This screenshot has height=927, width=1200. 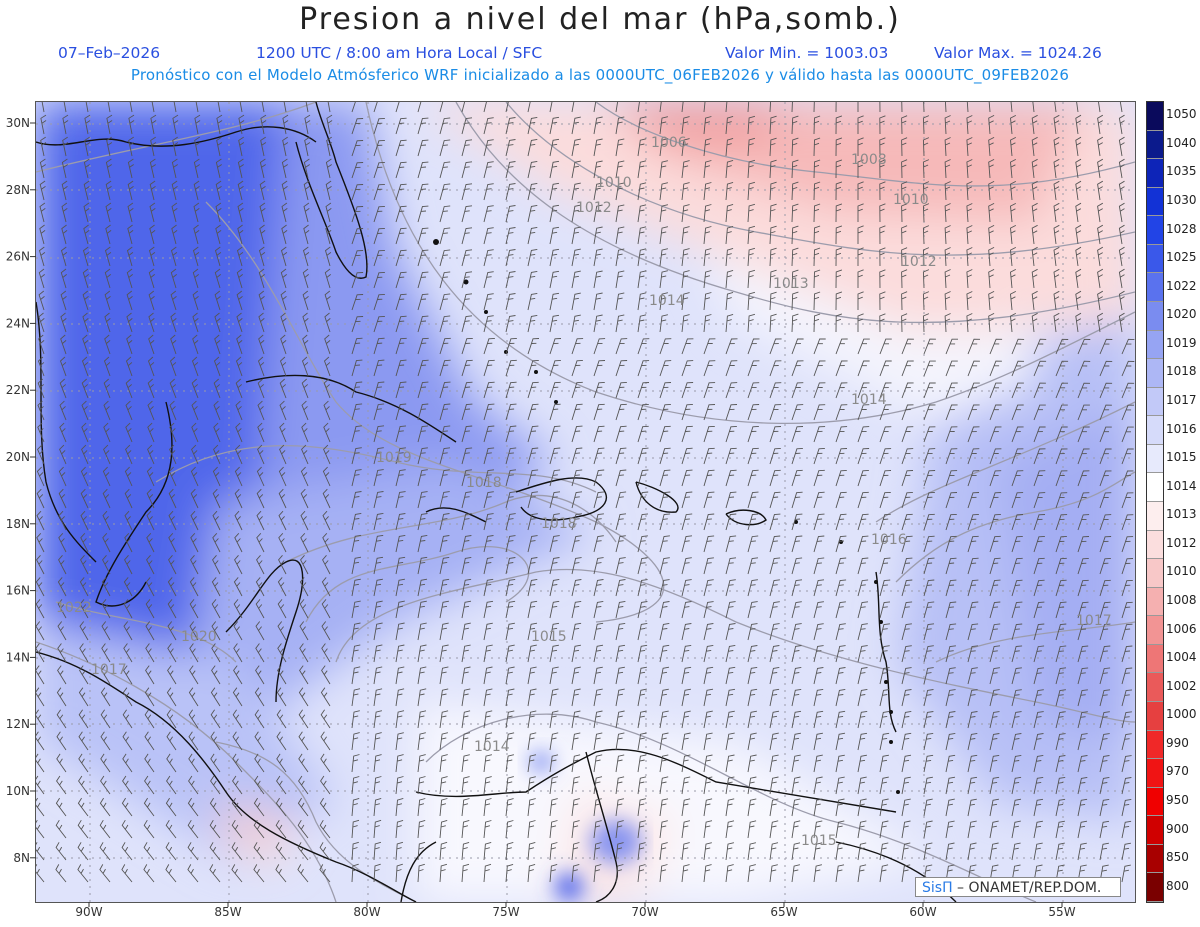 What do you see at coordinates (1181, 257) in the screenshot?
I see `legend-label: 1025` at bounding box center [1181, 257].